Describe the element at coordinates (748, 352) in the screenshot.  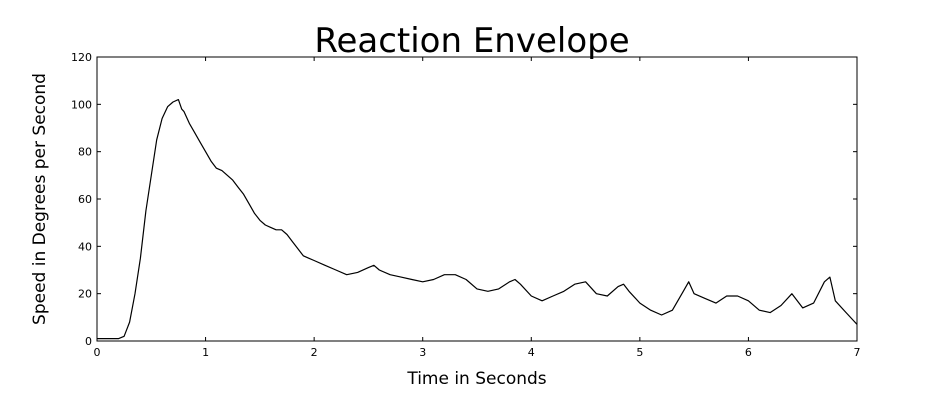
I see `x-tick-label: 6` at that location.